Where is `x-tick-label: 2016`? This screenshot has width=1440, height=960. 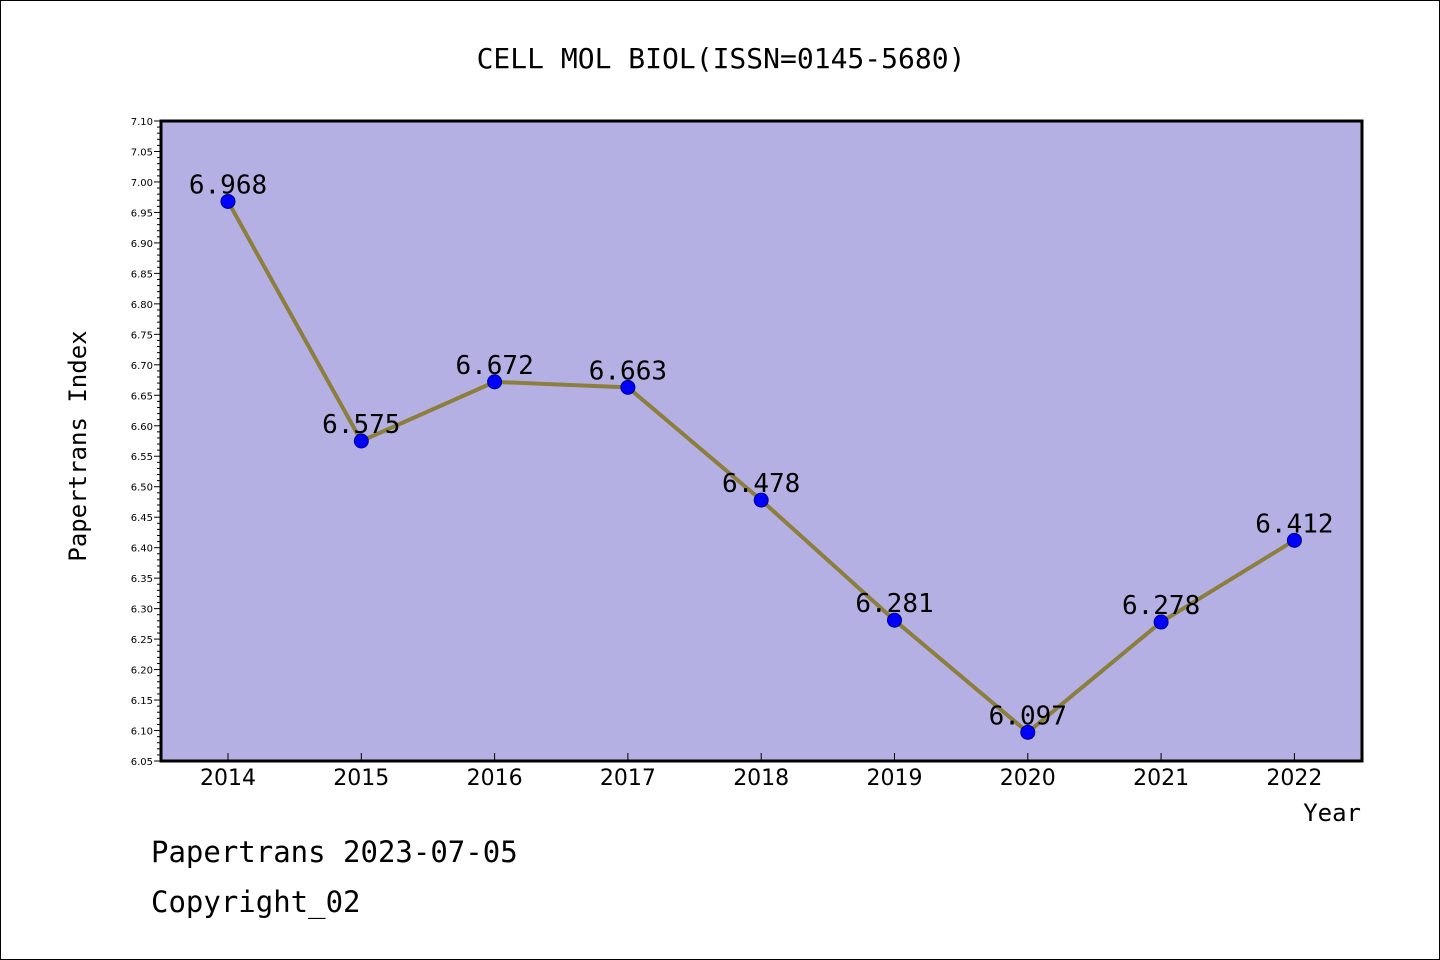
x-tick-label: 2016 is located at coordinates (495, 778).